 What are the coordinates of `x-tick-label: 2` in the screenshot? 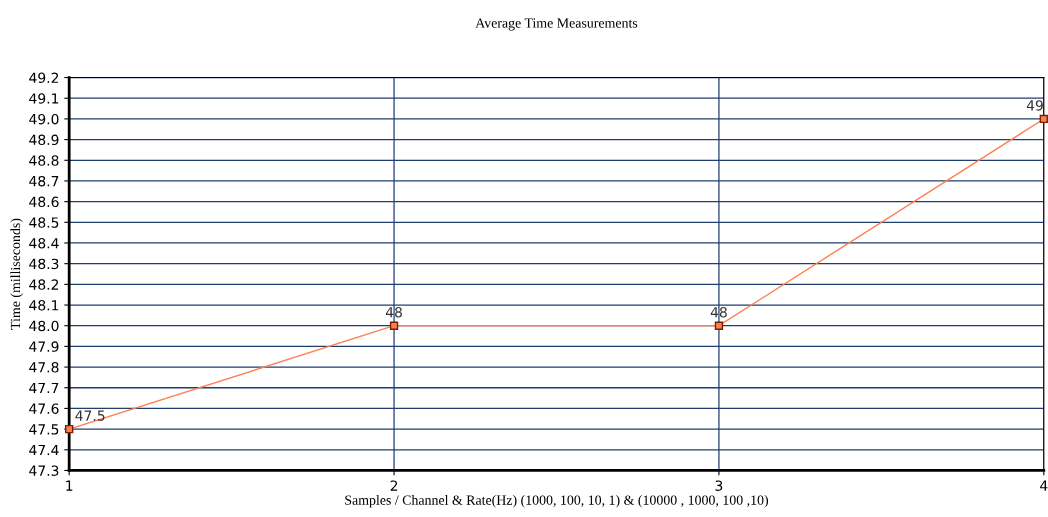 It's located at (394, 485).